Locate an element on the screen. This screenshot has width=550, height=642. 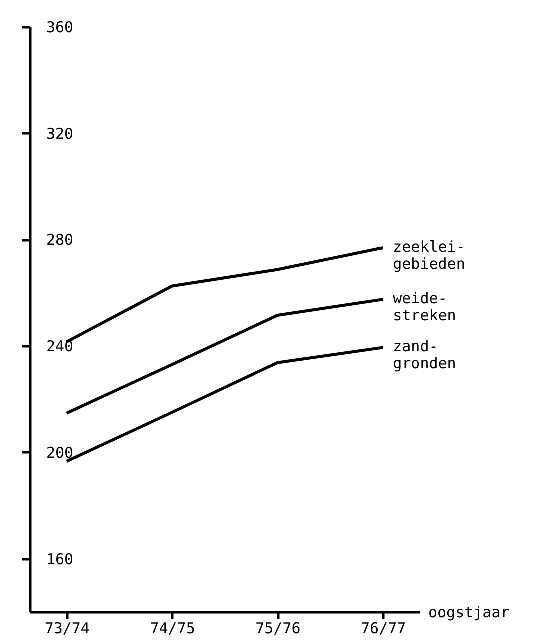
series-label: zeeklei- gebieden is located at coordinates (429, 255).